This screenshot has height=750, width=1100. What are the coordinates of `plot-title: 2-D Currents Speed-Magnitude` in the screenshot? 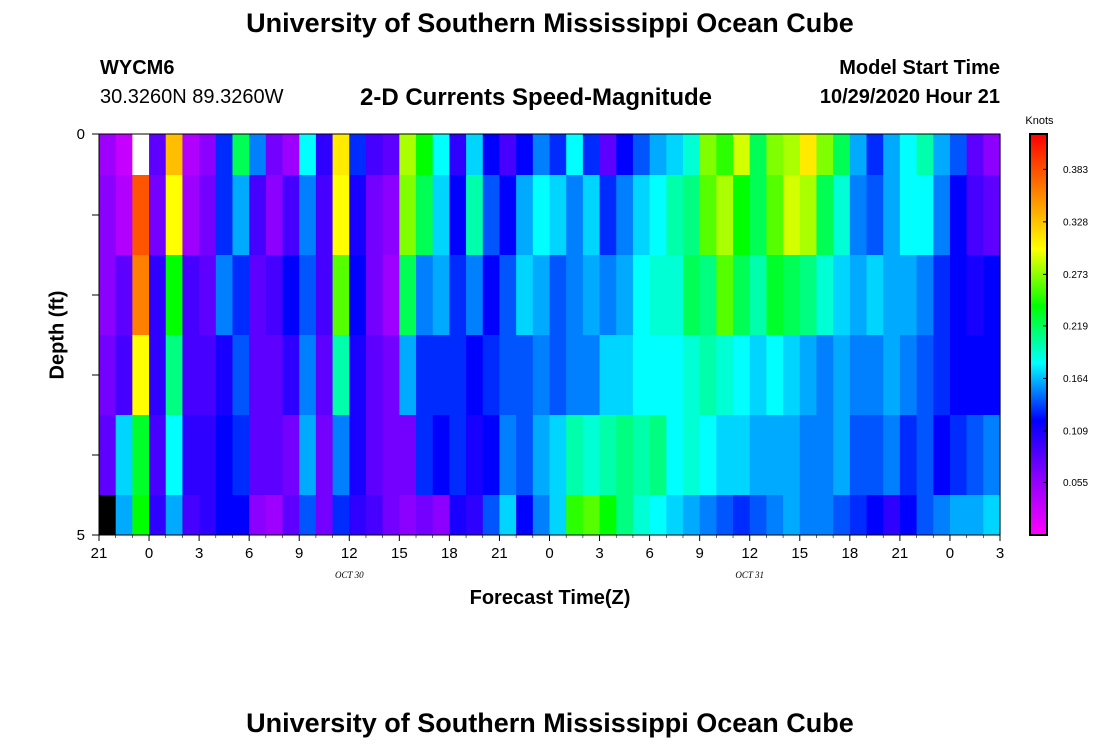 It's located at (536, 97).